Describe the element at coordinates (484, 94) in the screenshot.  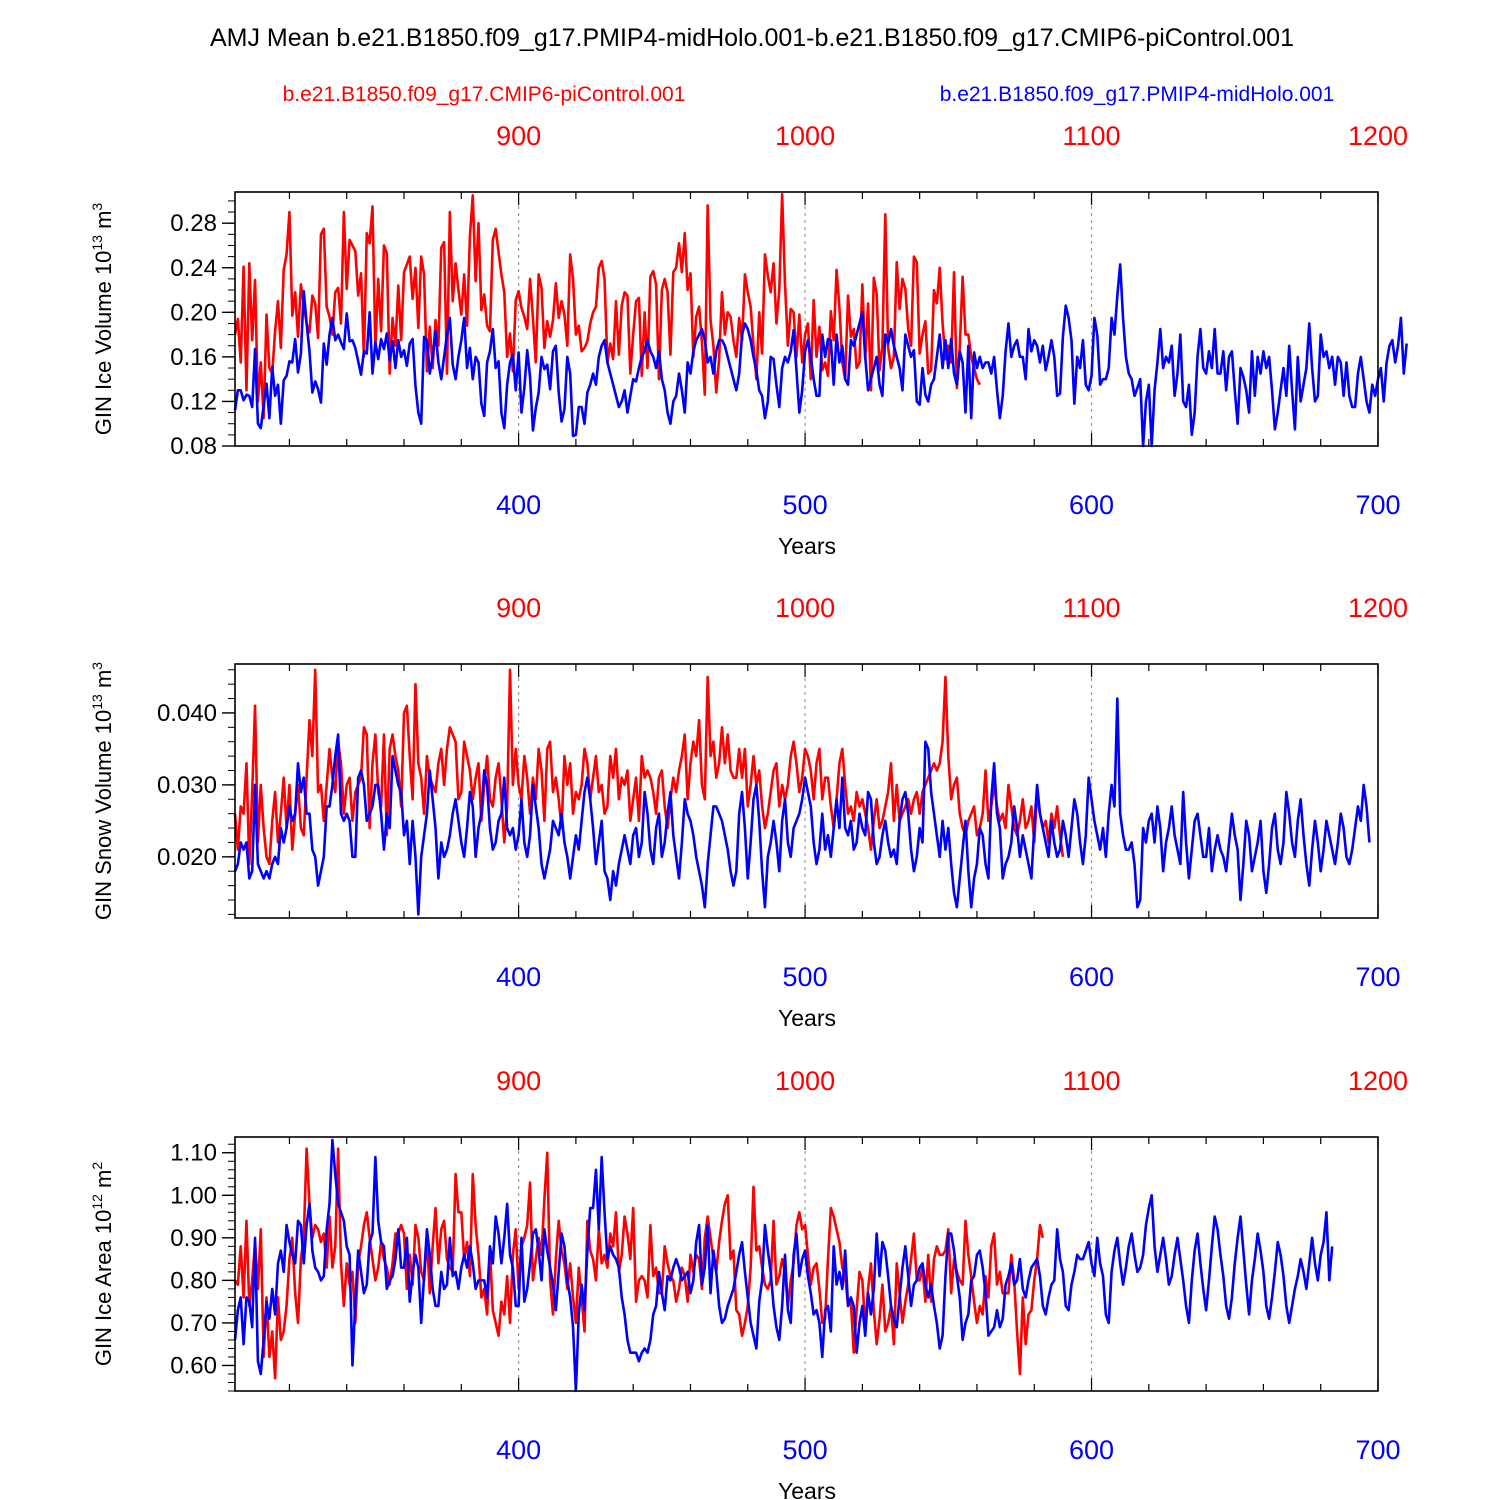
I see `legend-control: b.e21.B1850.f09_g17.CMIP6-piControl.001` at that location.